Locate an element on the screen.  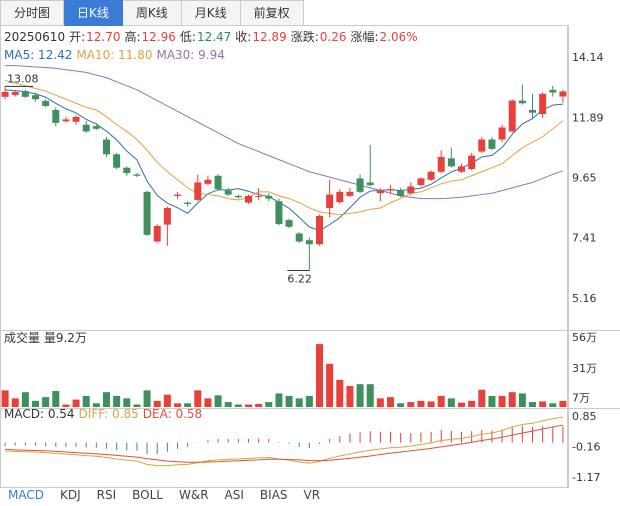
y-tick-label: 9.65 is located at coordinates (584, 177).